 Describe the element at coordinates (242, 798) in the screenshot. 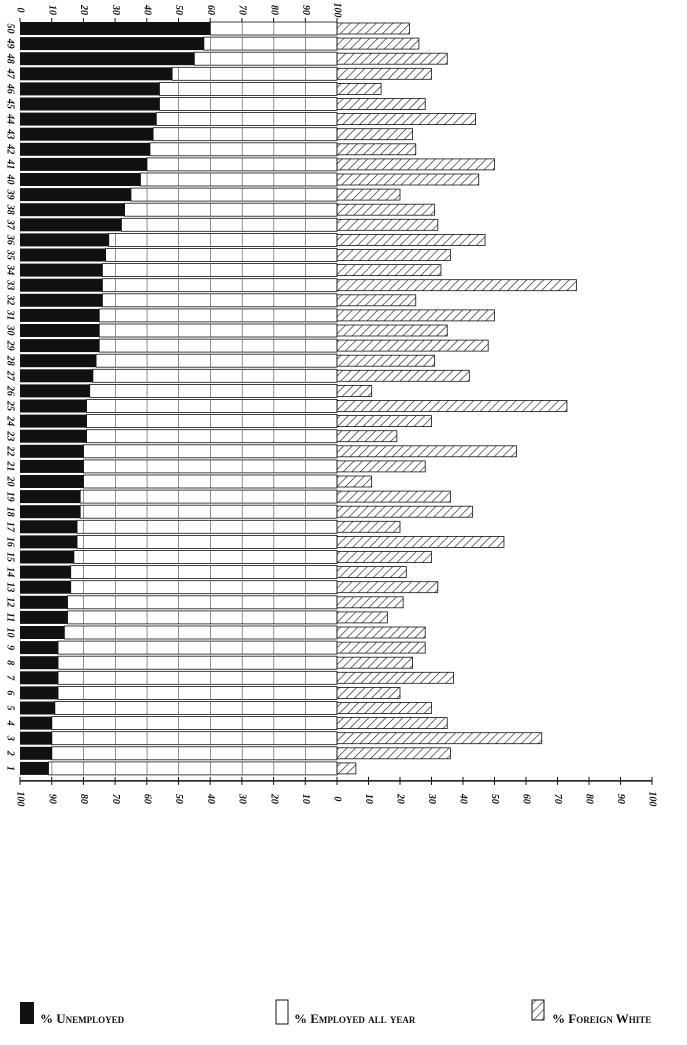

I see `x2-tick-label: 30` at that location.